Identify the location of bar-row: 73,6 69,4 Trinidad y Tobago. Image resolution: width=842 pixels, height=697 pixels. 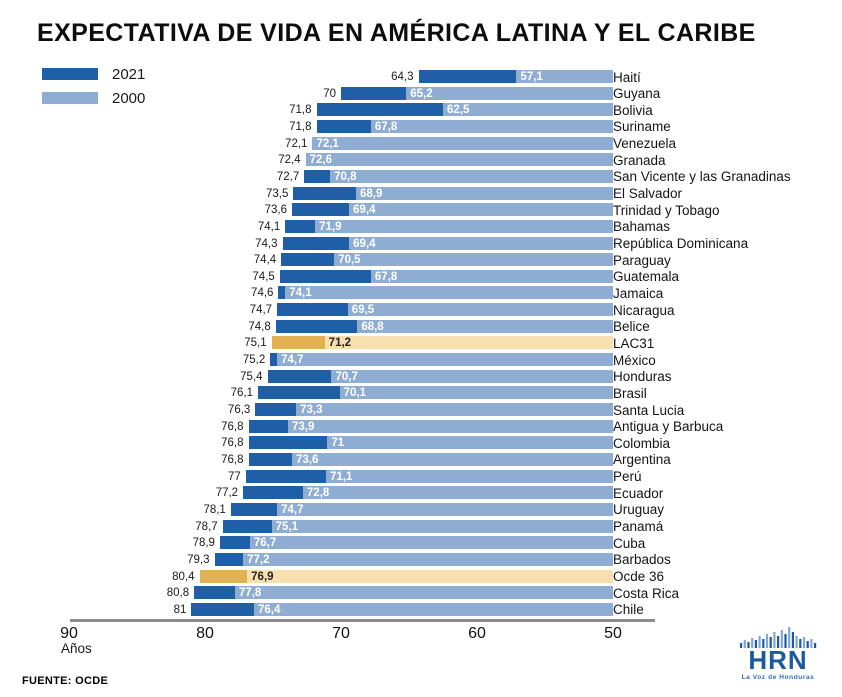
(421, 209).